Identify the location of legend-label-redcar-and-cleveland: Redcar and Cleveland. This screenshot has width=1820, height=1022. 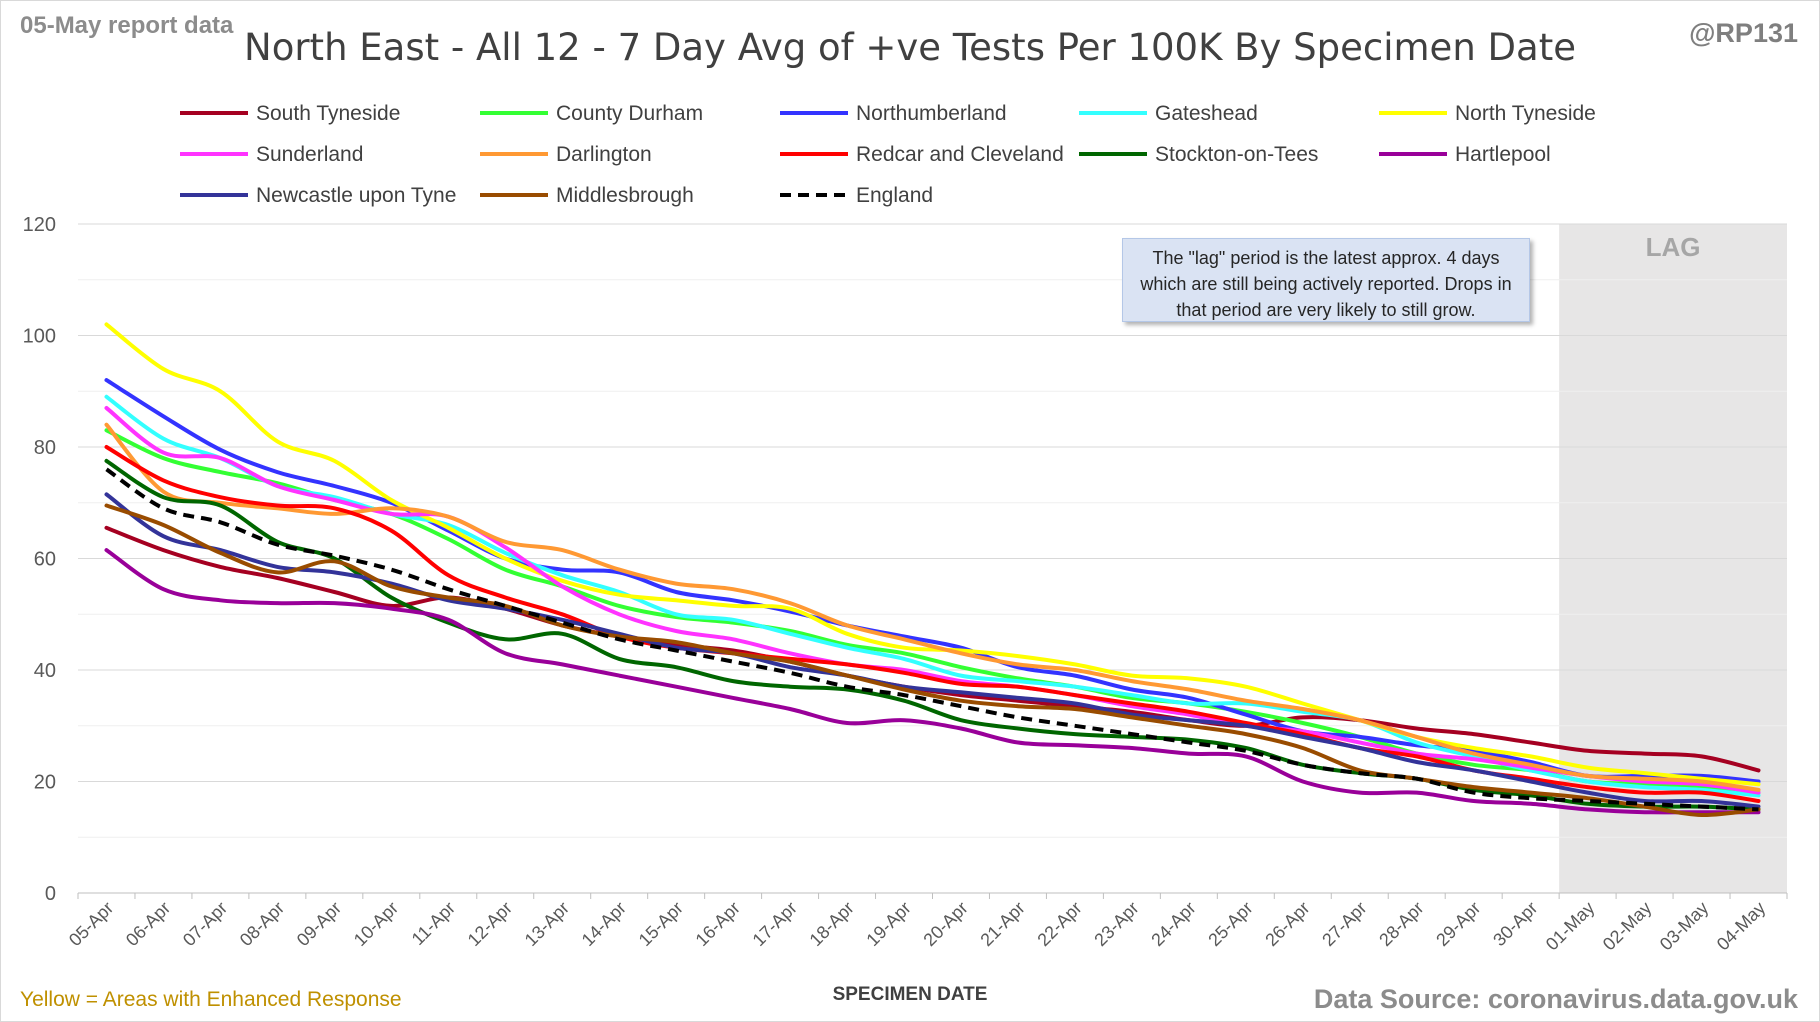
(960, 154).